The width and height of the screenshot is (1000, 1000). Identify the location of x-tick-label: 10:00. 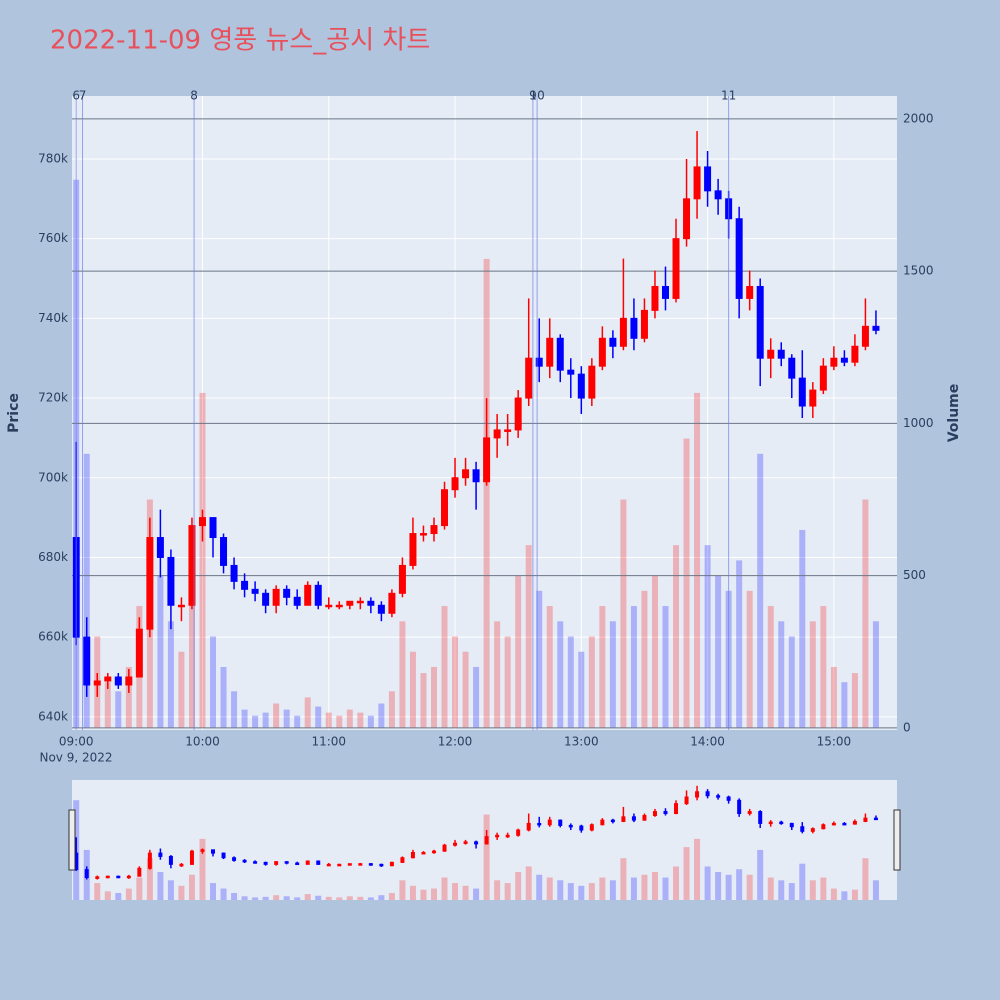
(202, 742).